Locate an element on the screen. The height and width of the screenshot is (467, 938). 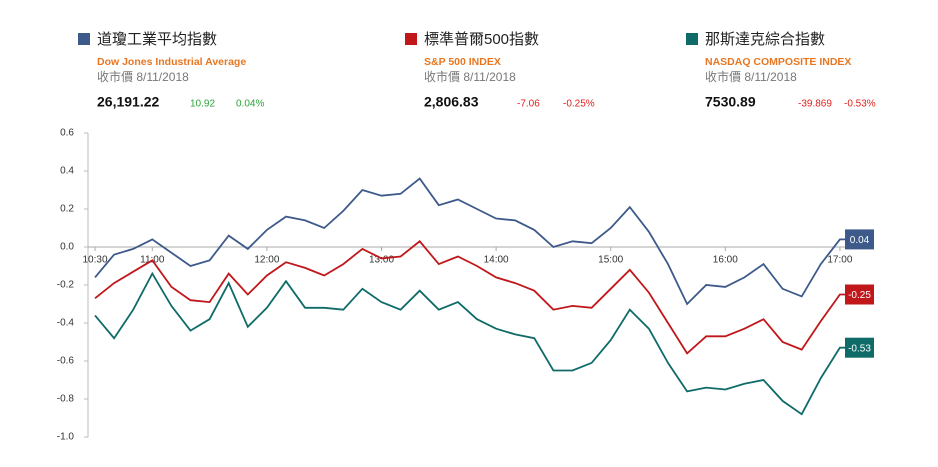
index-name: 道瓊工業平均指數 is located at coordinates (157, 39).